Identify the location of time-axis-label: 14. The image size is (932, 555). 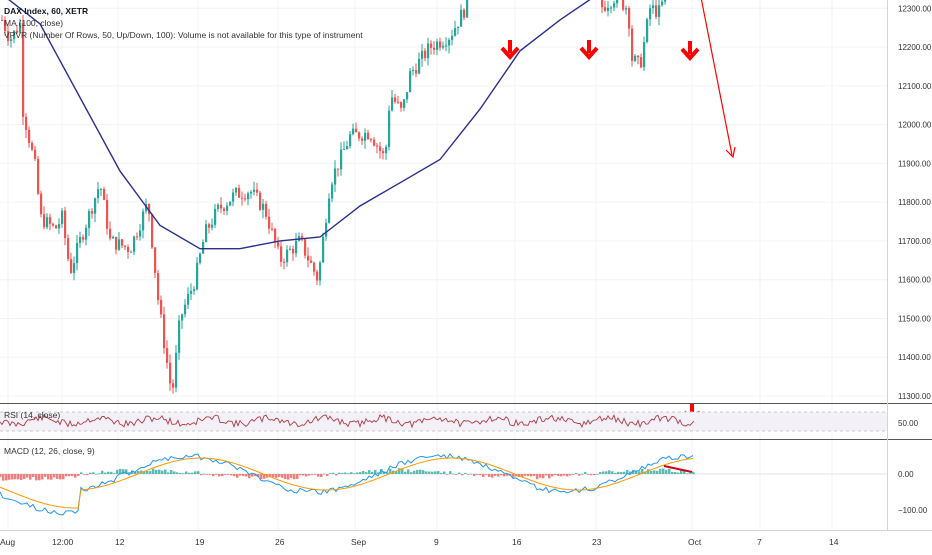
(834, 542).